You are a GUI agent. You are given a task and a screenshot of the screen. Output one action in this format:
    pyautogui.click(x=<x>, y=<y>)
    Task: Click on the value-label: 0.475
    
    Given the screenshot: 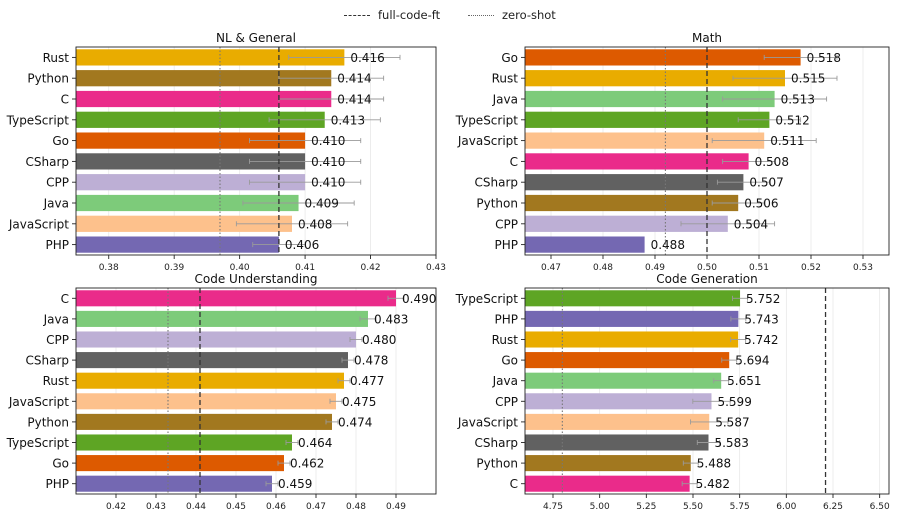 What is the action you would take?
    pyautogui.click(x=359, y=402)
    